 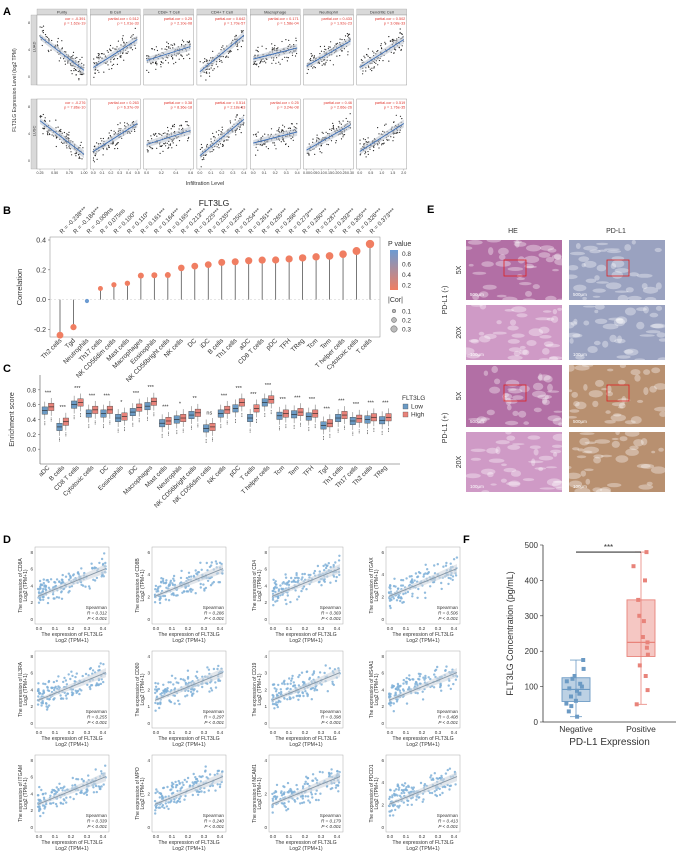 What do you see at coordinates (331, 821) in the screenshot?
I see `stat-r: R = 0.179` at bounding box center [331, 821].